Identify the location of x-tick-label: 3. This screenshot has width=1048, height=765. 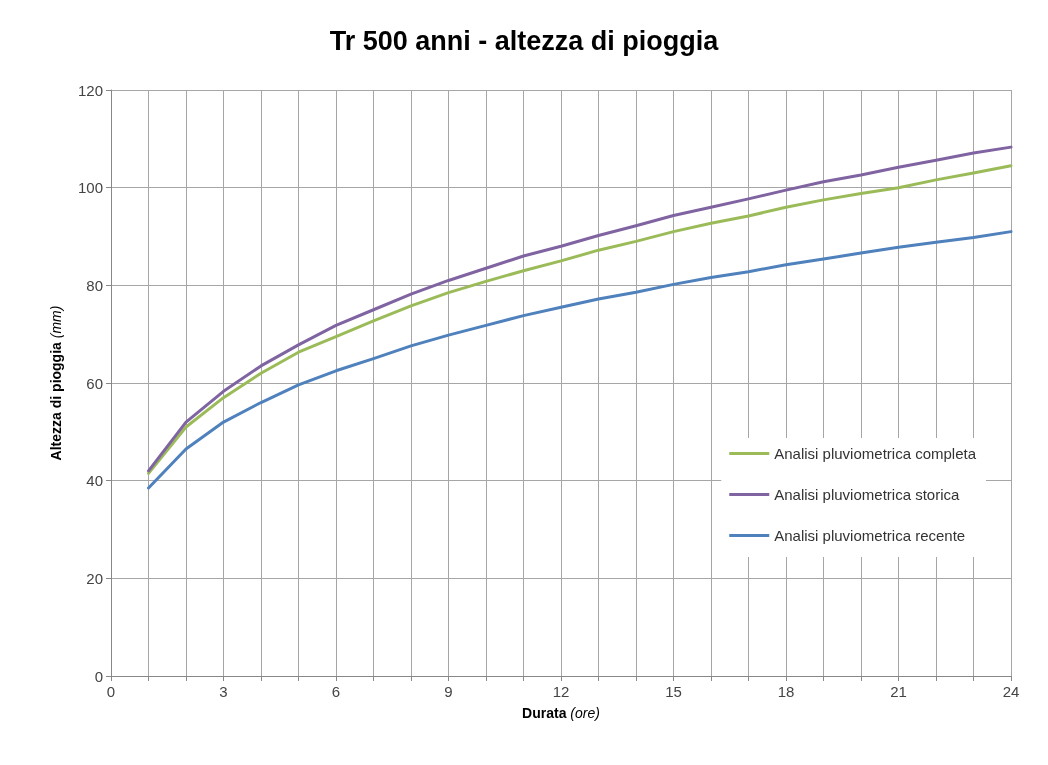
(223, 691).